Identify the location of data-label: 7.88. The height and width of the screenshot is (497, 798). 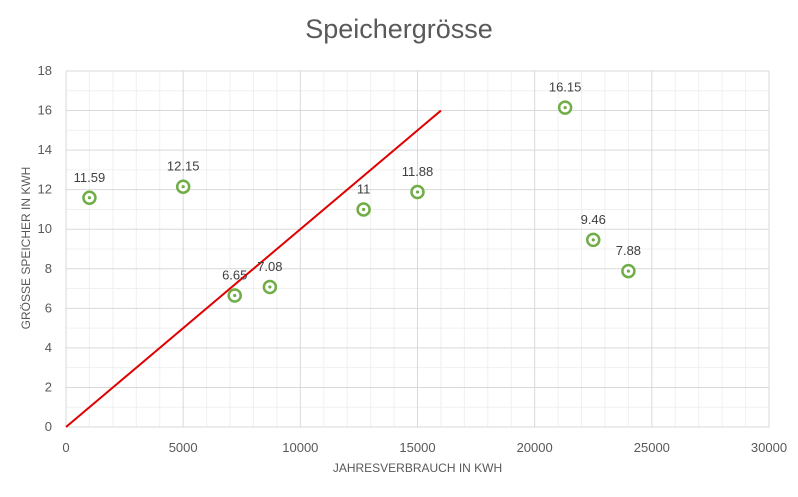
(628, 250).